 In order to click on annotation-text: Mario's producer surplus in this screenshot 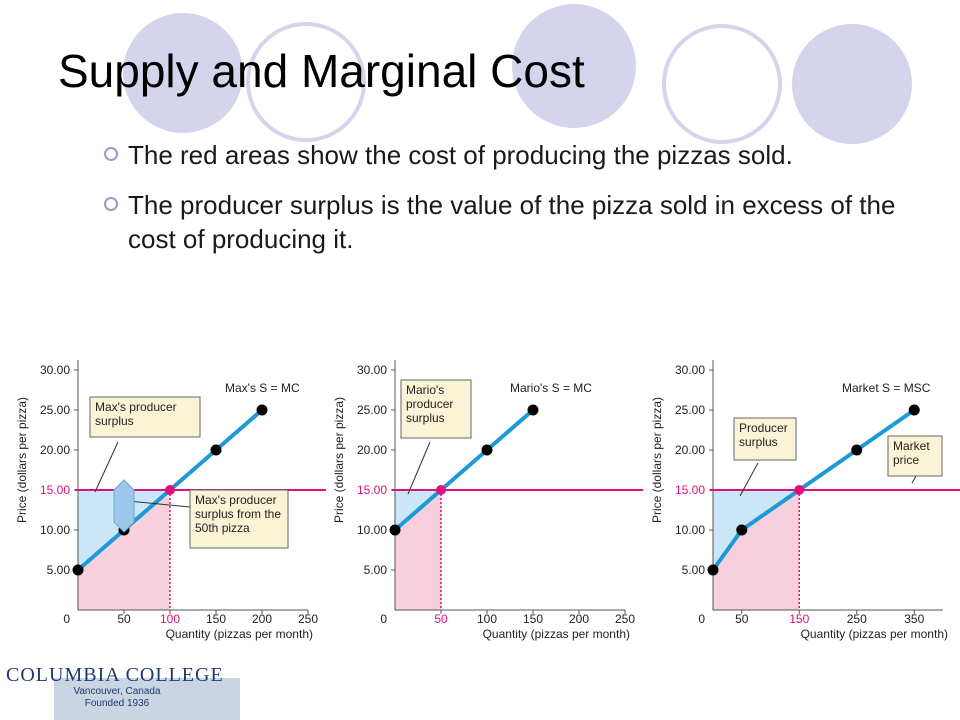, I will do `click(429, 404)`.